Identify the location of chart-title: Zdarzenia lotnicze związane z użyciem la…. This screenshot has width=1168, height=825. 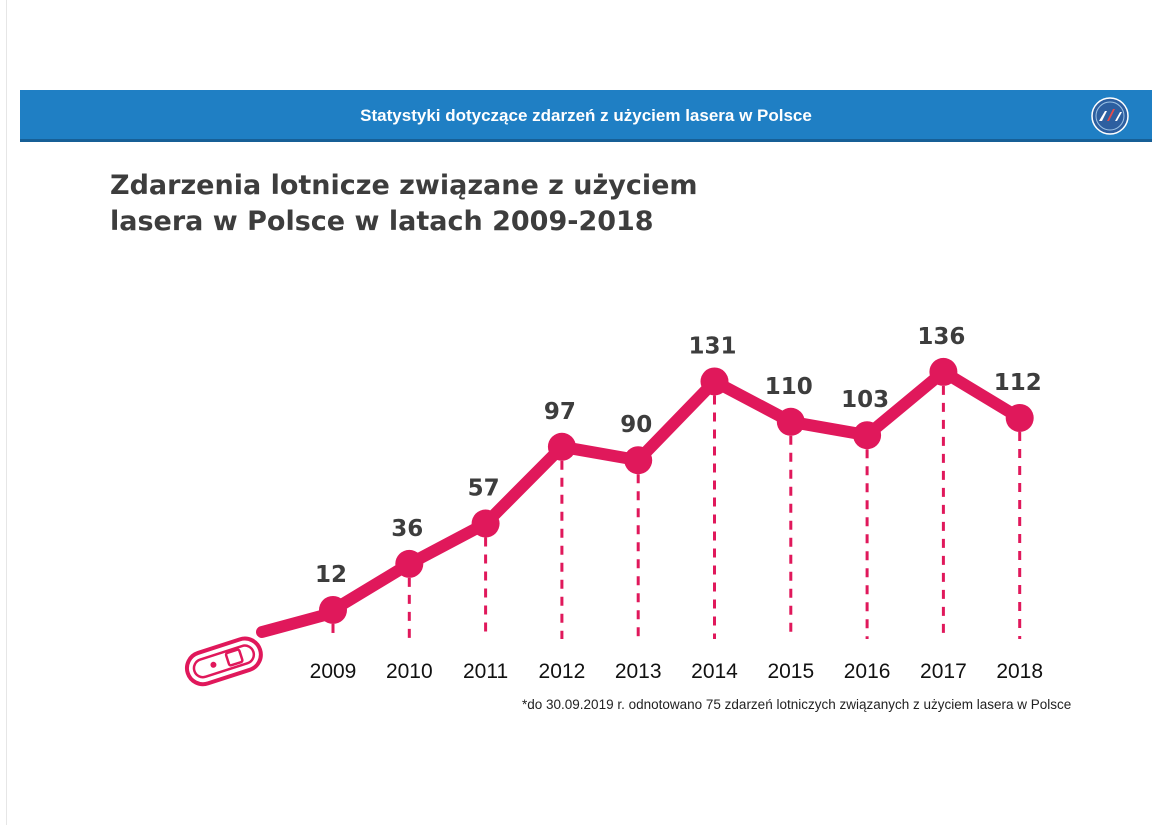
(410, 204).